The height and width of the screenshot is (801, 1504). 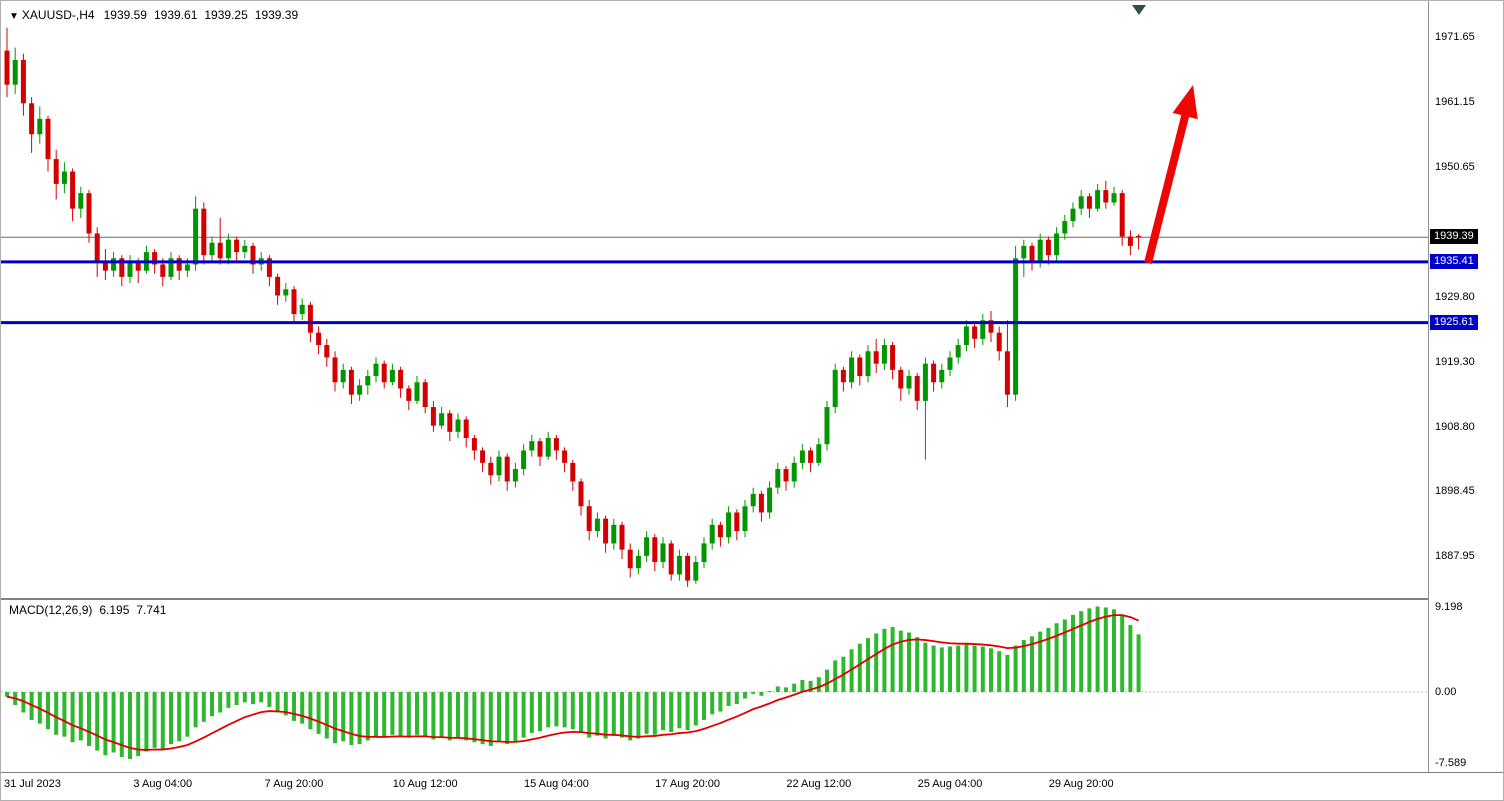 I want to click on symbol-timeframe-label: XAUUSD-,H4, so click(x=58, y=15).